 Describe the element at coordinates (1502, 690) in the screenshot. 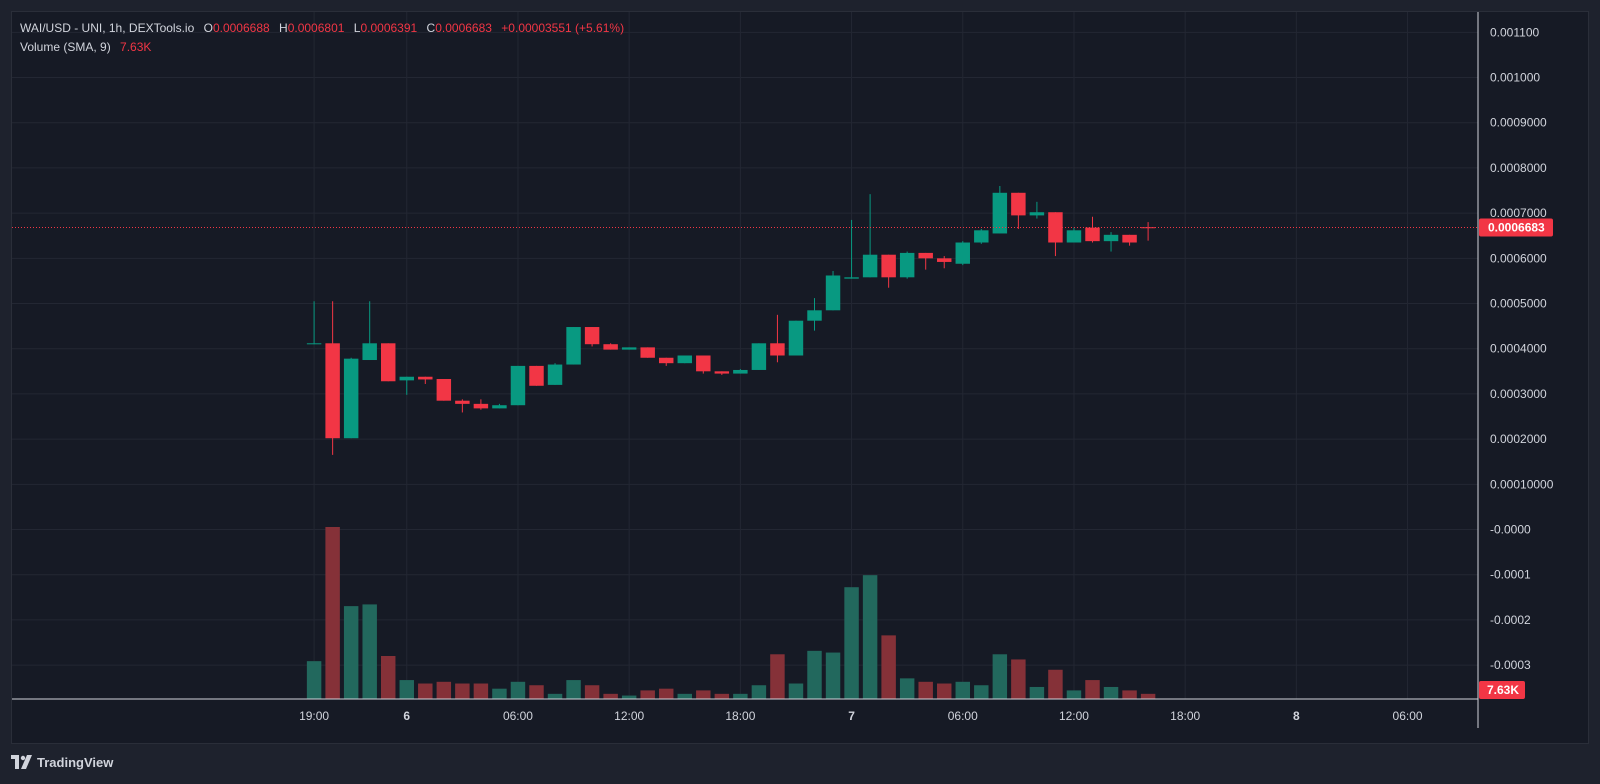

I see `volume-badge` at that location.